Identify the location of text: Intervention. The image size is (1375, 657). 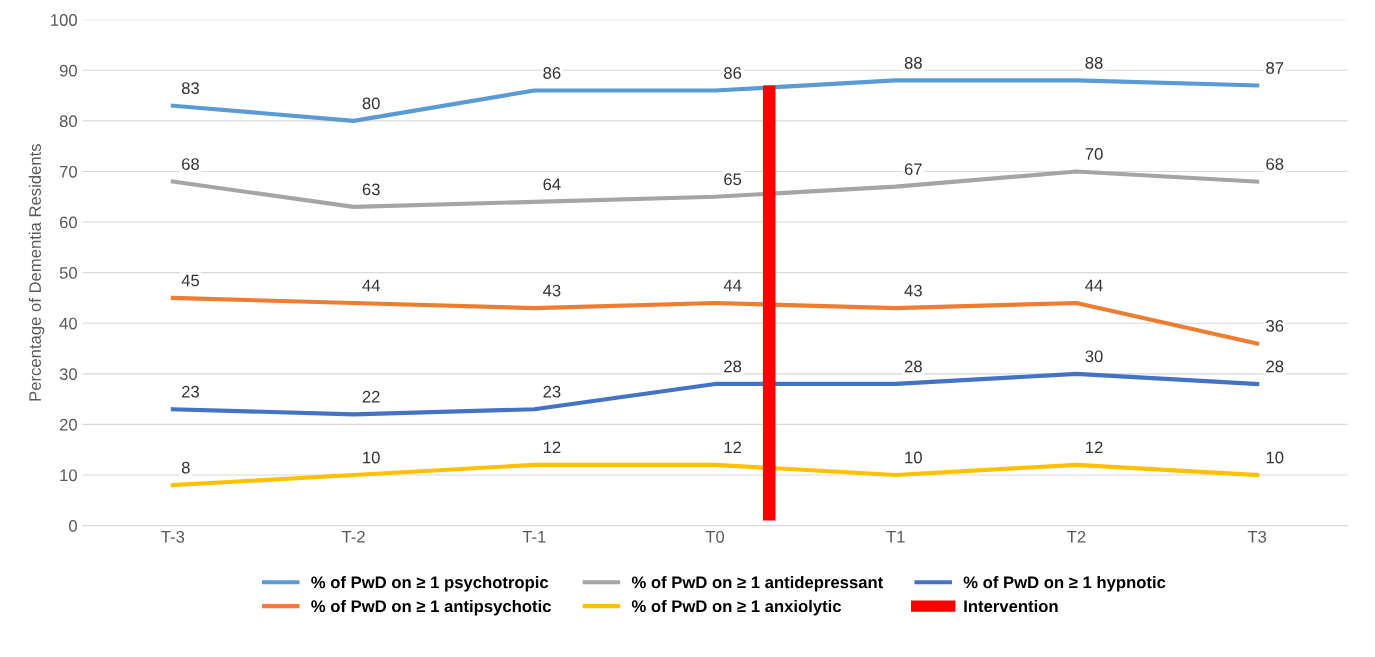
(1011, 606).